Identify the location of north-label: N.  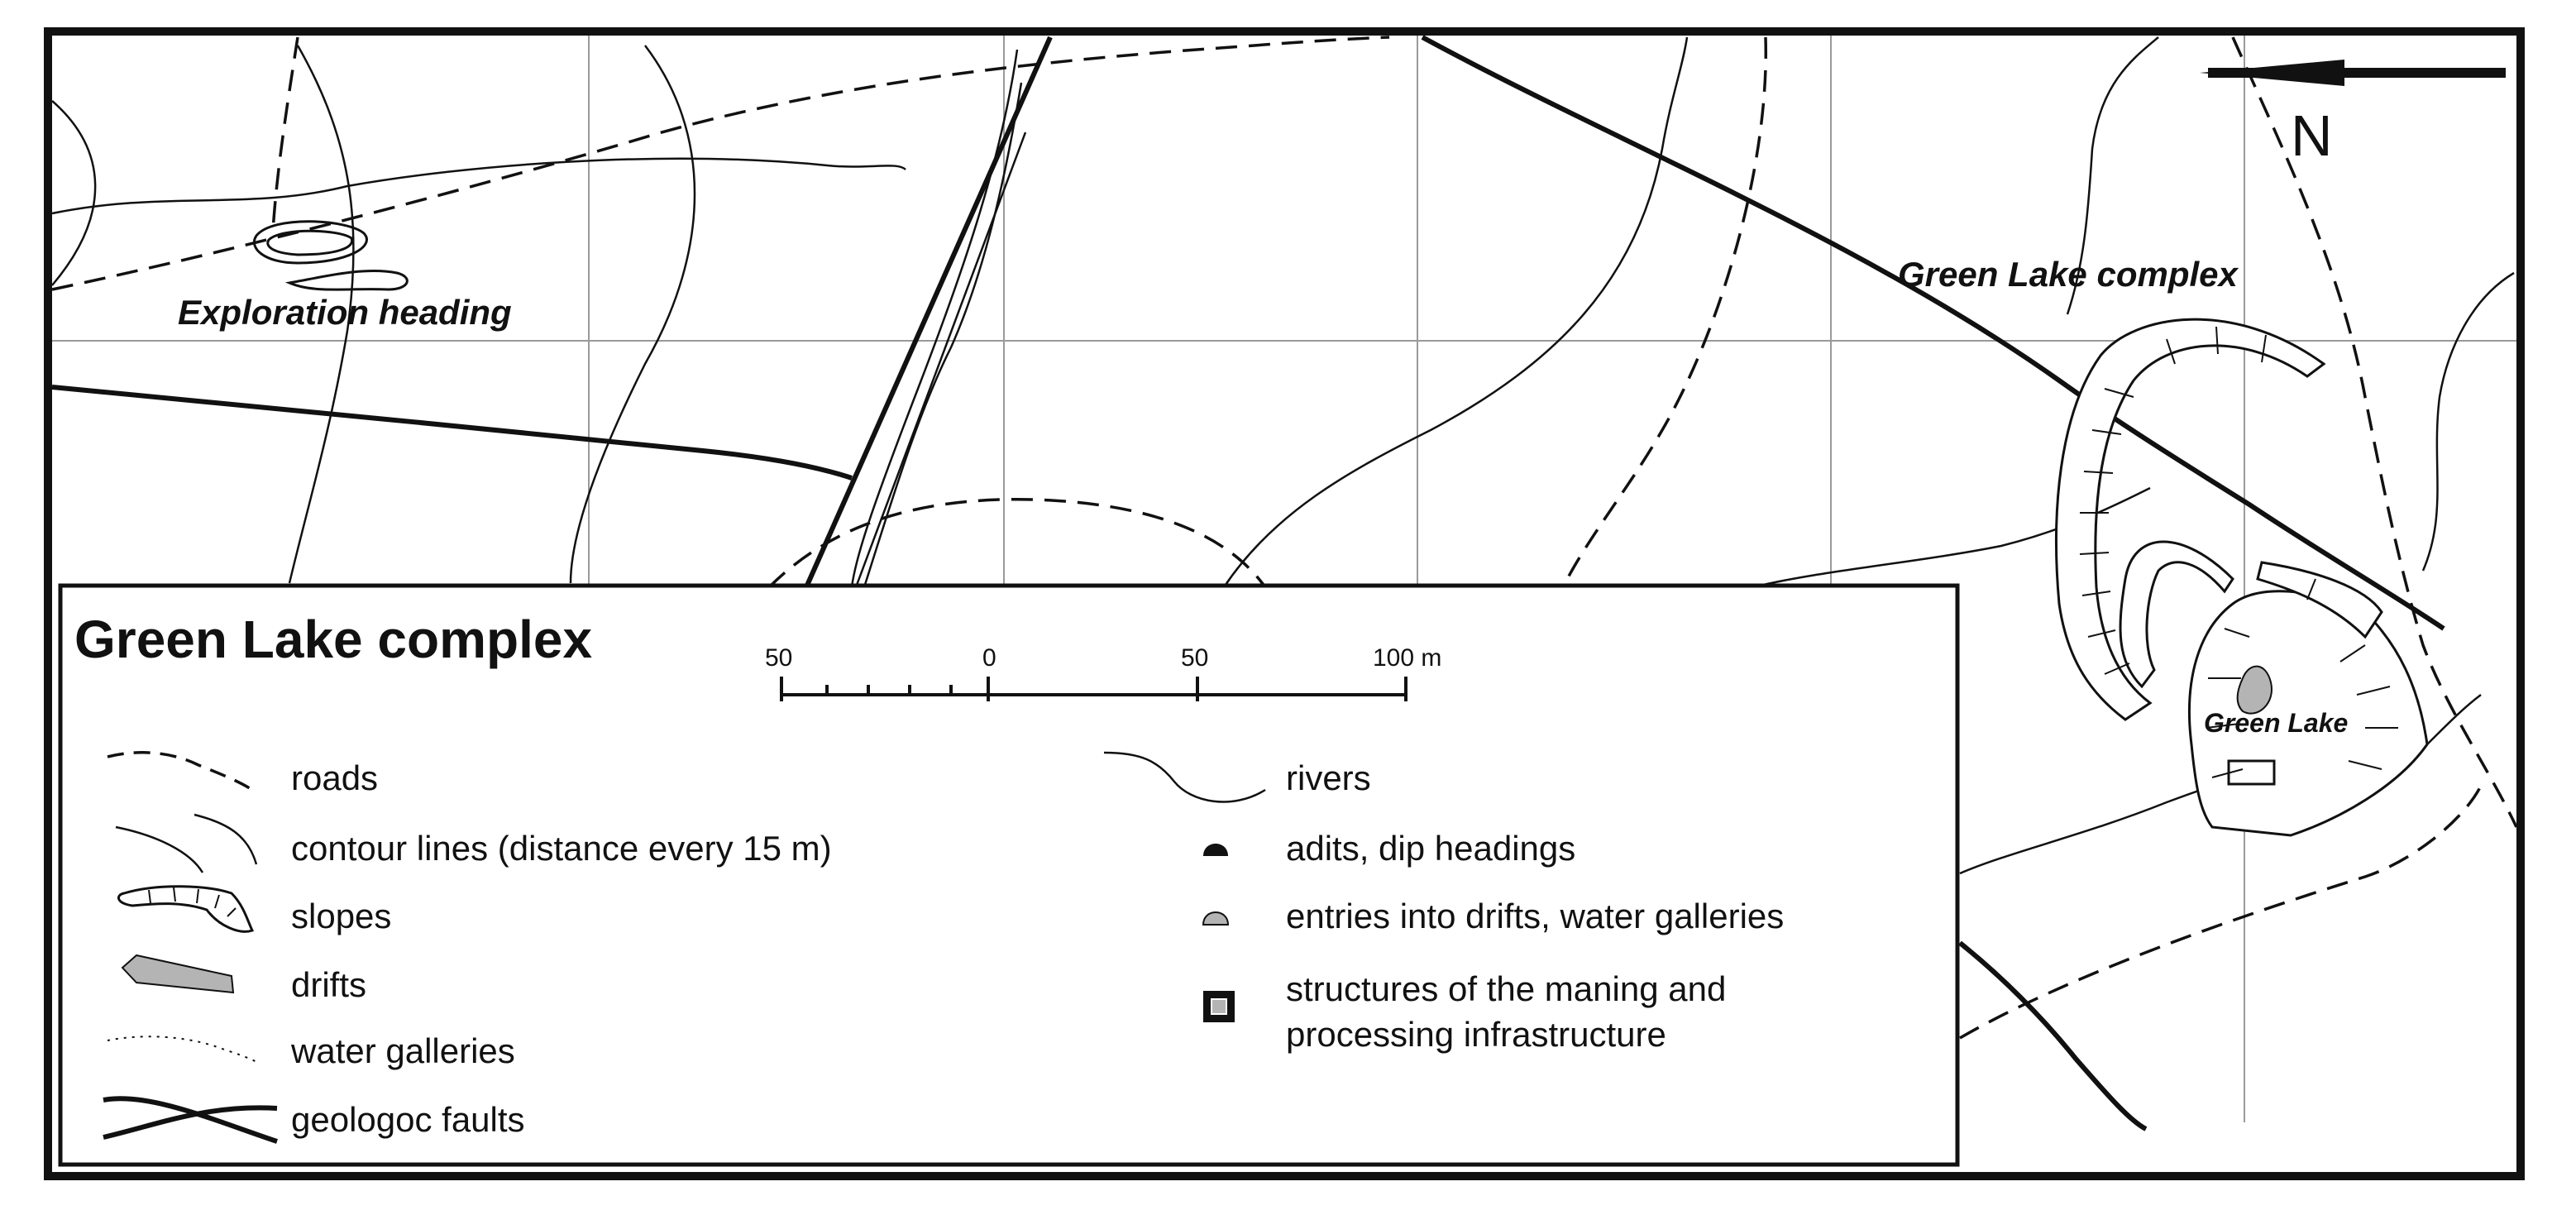
(2312, 135).